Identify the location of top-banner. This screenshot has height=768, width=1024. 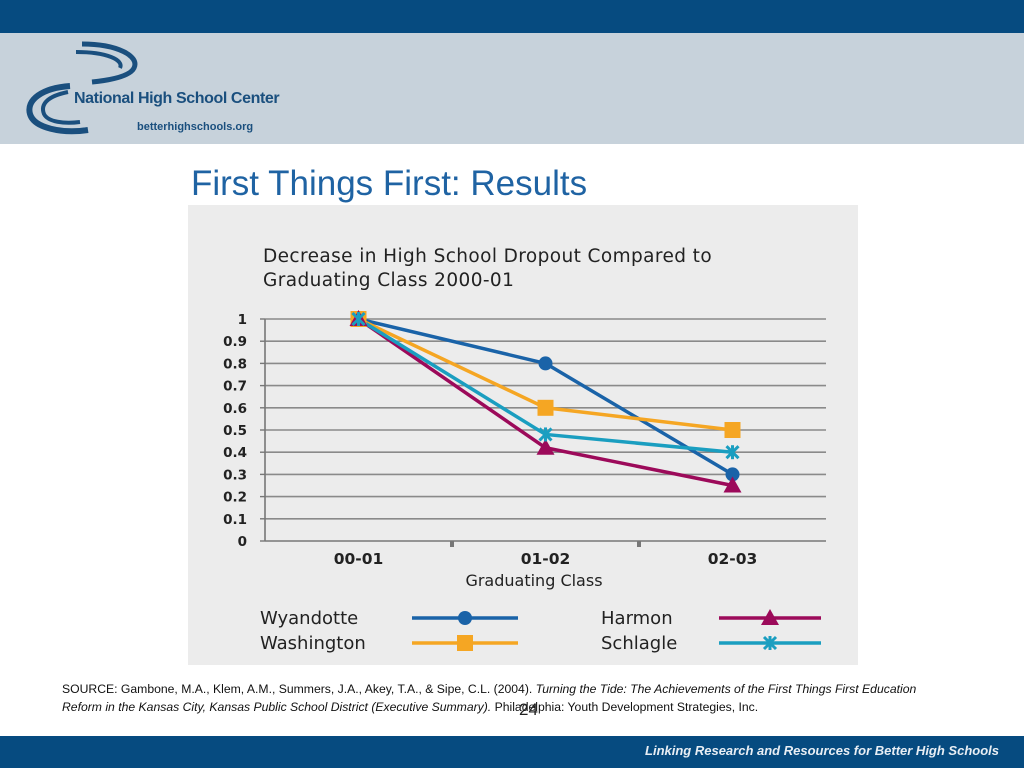
(512, 16).